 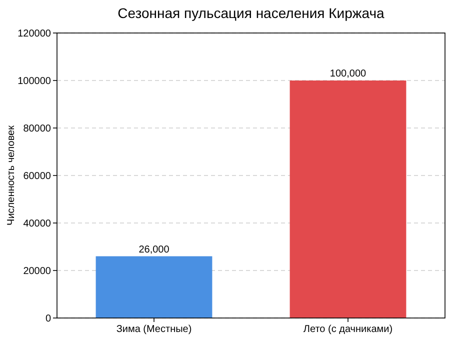 I want to click on y-tick-label: 100000, so click(x=35, y=81).